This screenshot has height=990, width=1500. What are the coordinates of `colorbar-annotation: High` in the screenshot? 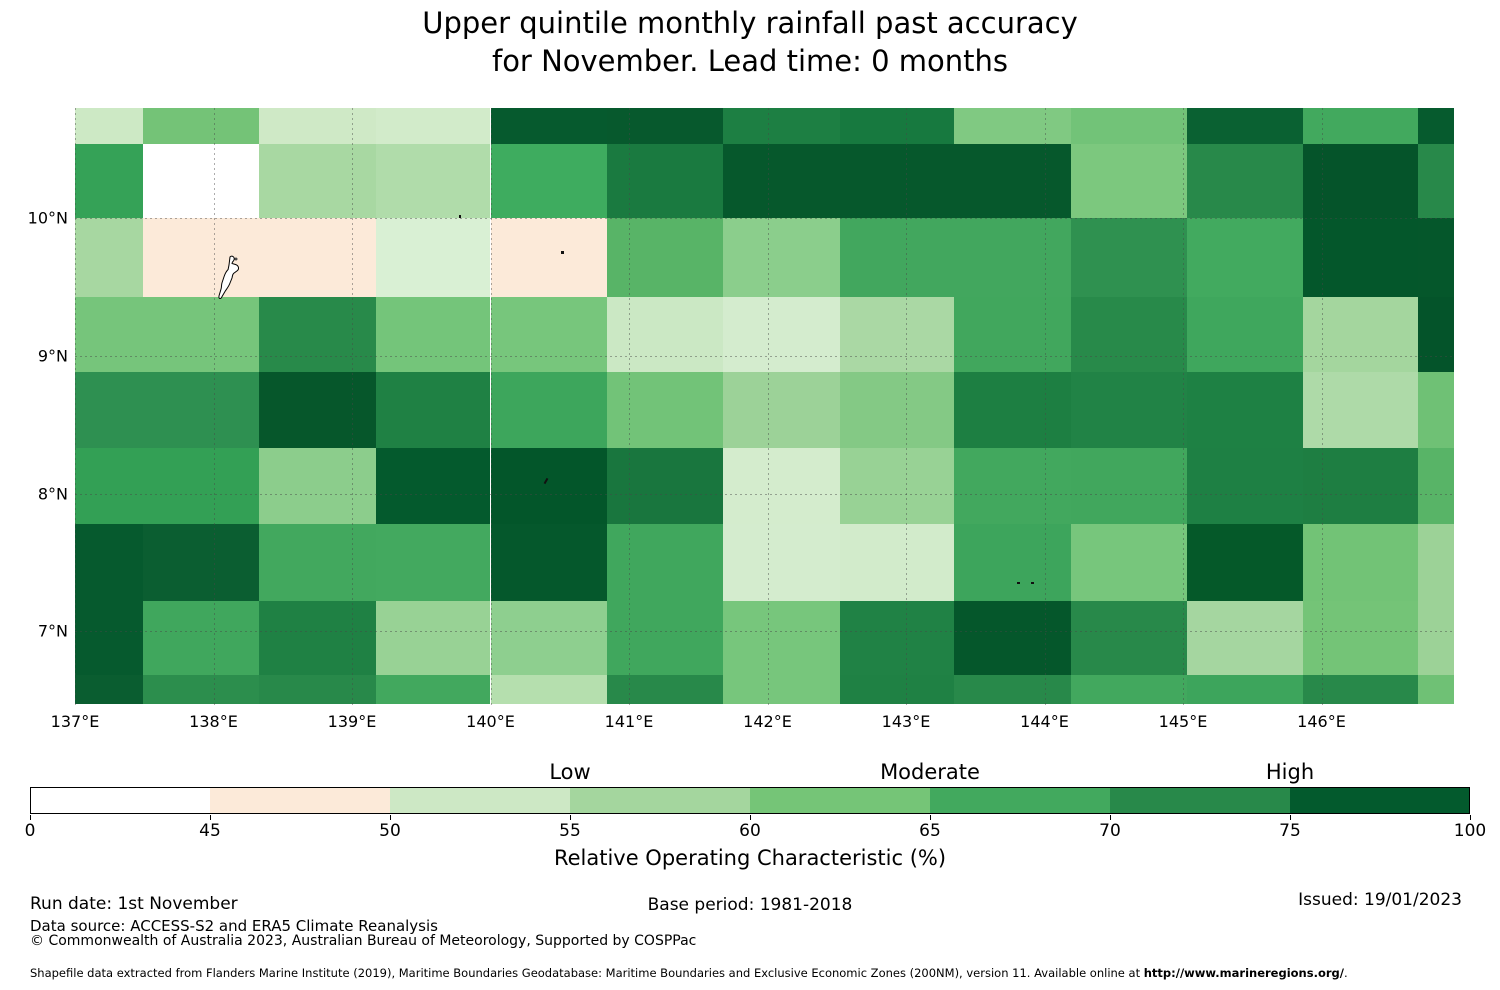 It's located at (1290, 772).